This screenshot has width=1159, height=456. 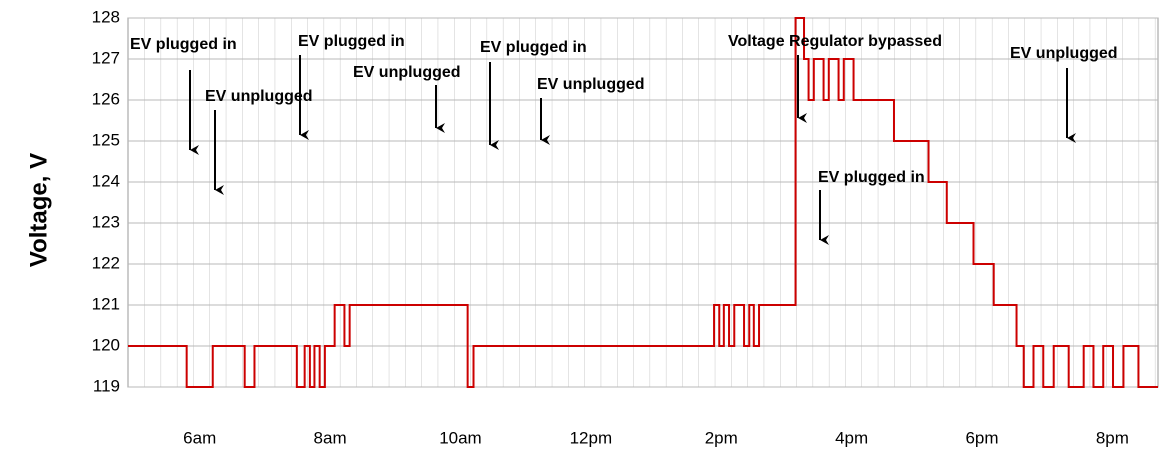 What do you see at coordinates (591, 437) in the screenshot?
I see `x-tick-label: 12pm` at bounding box center [591, 437].